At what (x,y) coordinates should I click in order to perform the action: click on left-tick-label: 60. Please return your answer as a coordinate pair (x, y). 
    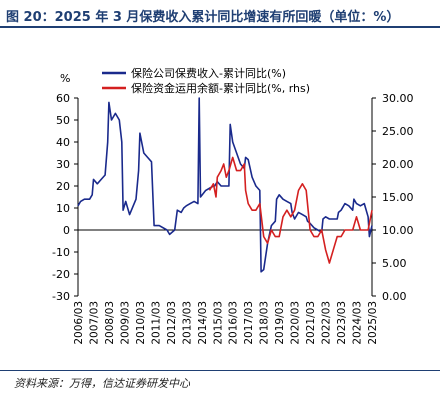
    Looking at the image, I should click on (63, 98).